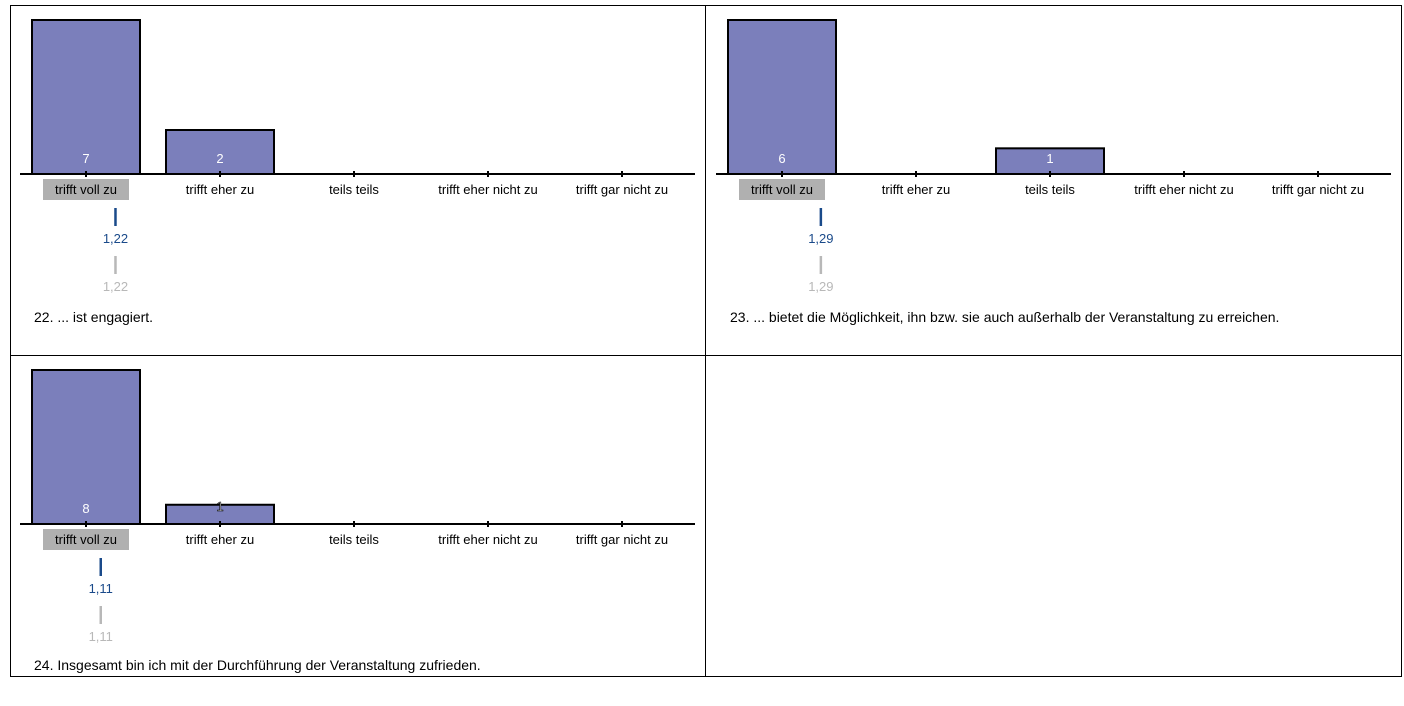 This screenshot has height=706, width=1404. I want to click on grid-divider-horizontal, so click(706, 355).